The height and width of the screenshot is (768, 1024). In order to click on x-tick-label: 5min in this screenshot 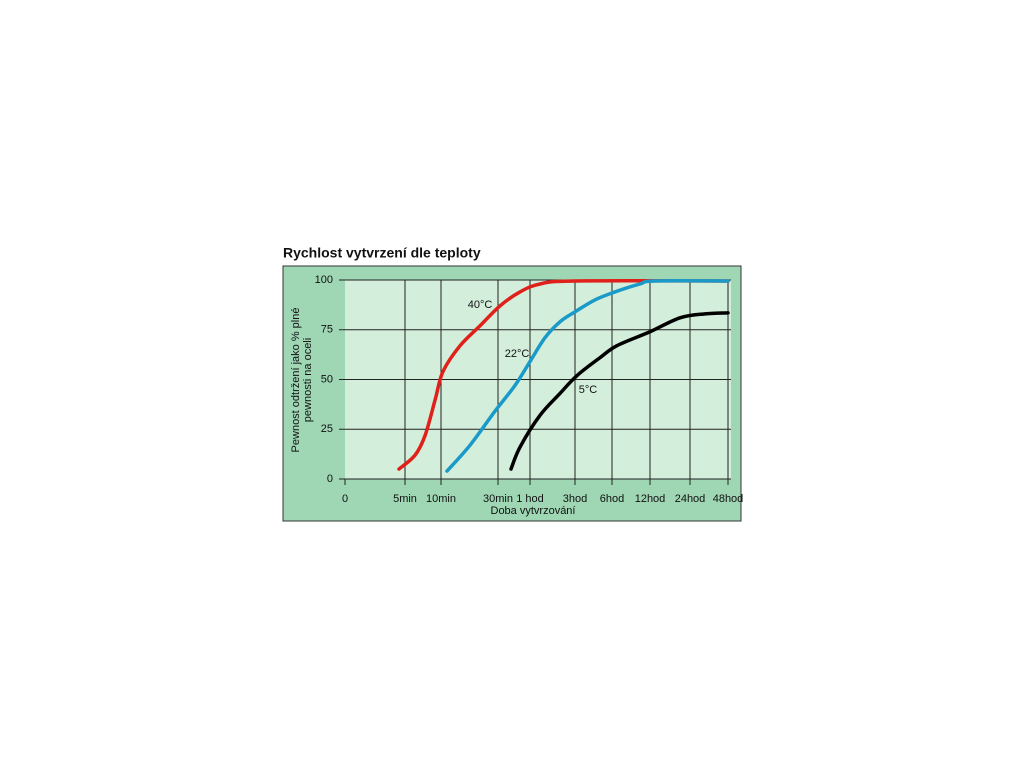, I will do `click(405, 499)`.